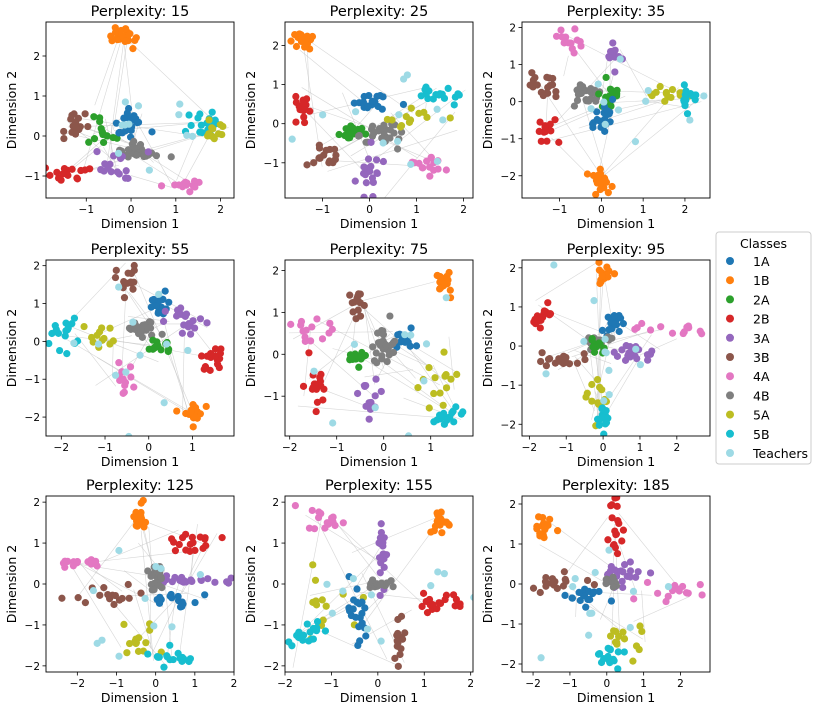 Image resolution: width=818 pixels, height=712 pixels. Describe the element at coordinates (250, 584) in the screenshot. I see `y-axis-label: Dimension 2` at that location.